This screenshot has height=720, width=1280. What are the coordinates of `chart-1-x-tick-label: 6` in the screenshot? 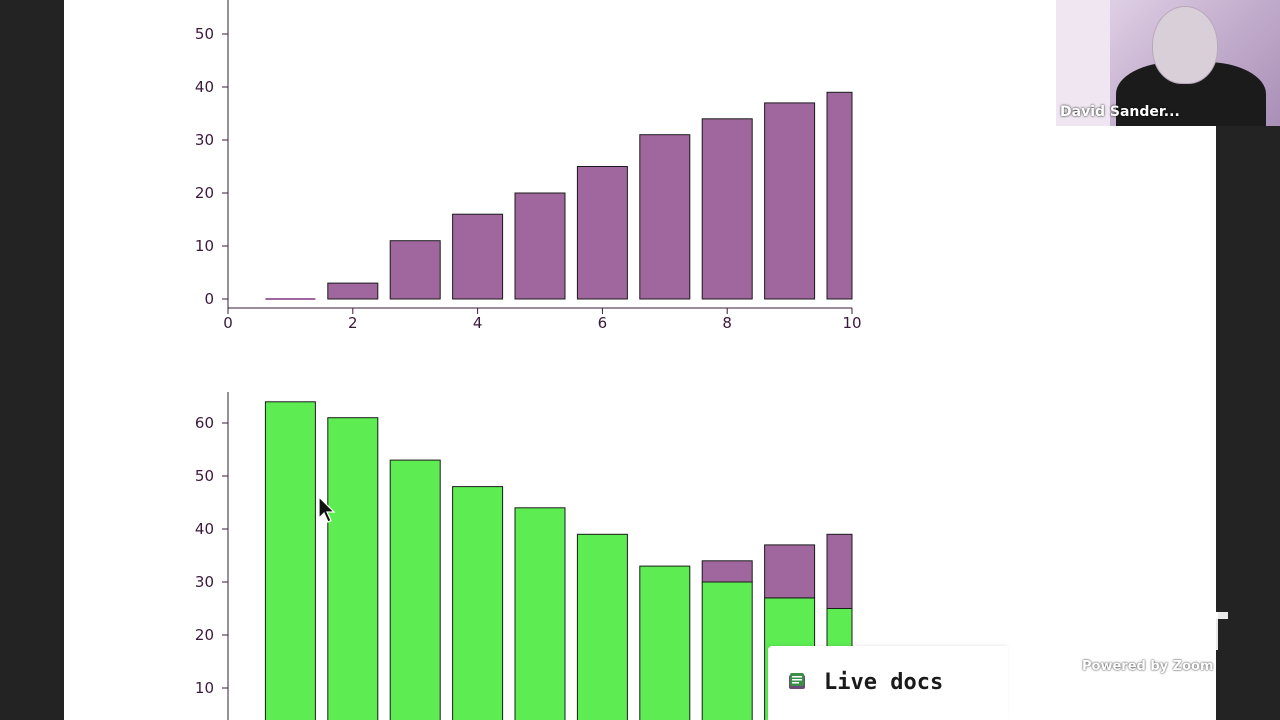 It's located at (603, 323).